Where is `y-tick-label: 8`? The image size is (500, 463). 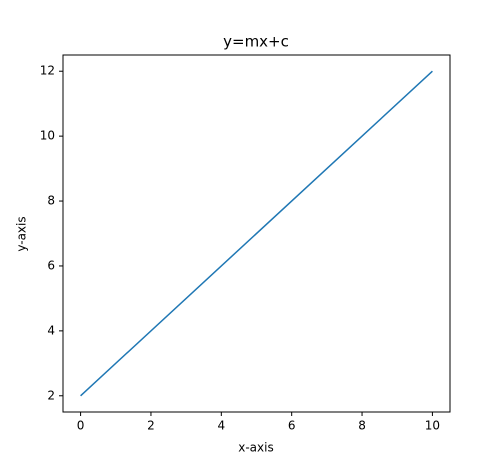
y-tick-label: 8 is located at coordinates (51, 201).